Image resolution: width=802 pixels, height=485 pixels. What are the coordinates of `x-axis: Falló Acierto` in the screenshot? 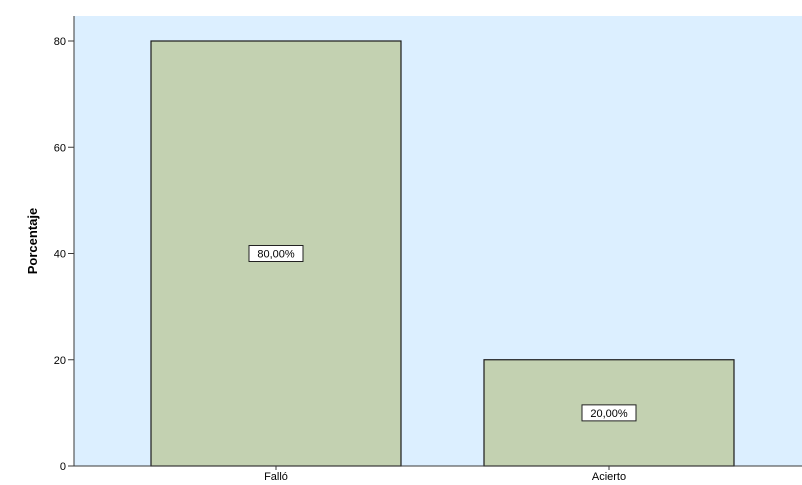 It's located at (438, 474).